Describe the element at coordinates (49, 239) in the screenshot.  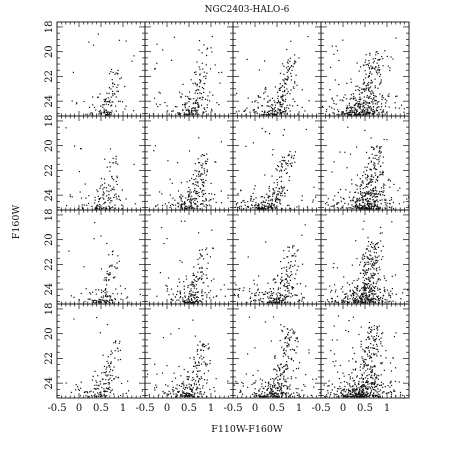
I see `y-tick-label: 20` at that location.